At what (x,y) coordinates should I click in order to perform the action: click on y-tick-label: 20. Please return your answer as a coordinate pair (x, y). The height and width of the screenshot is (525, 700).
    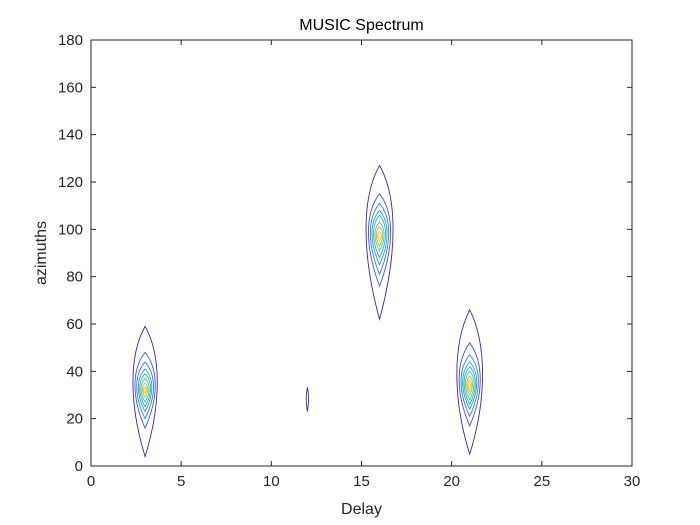
    Looking at the image, I should click on (74, 419).